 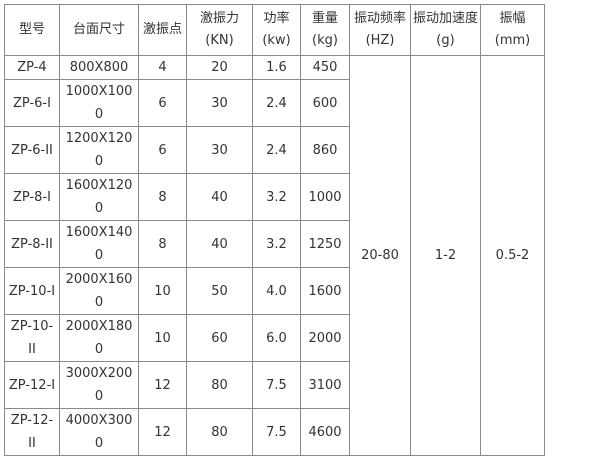 I want to click on table-cell: 600, so click(x=325, y=103).